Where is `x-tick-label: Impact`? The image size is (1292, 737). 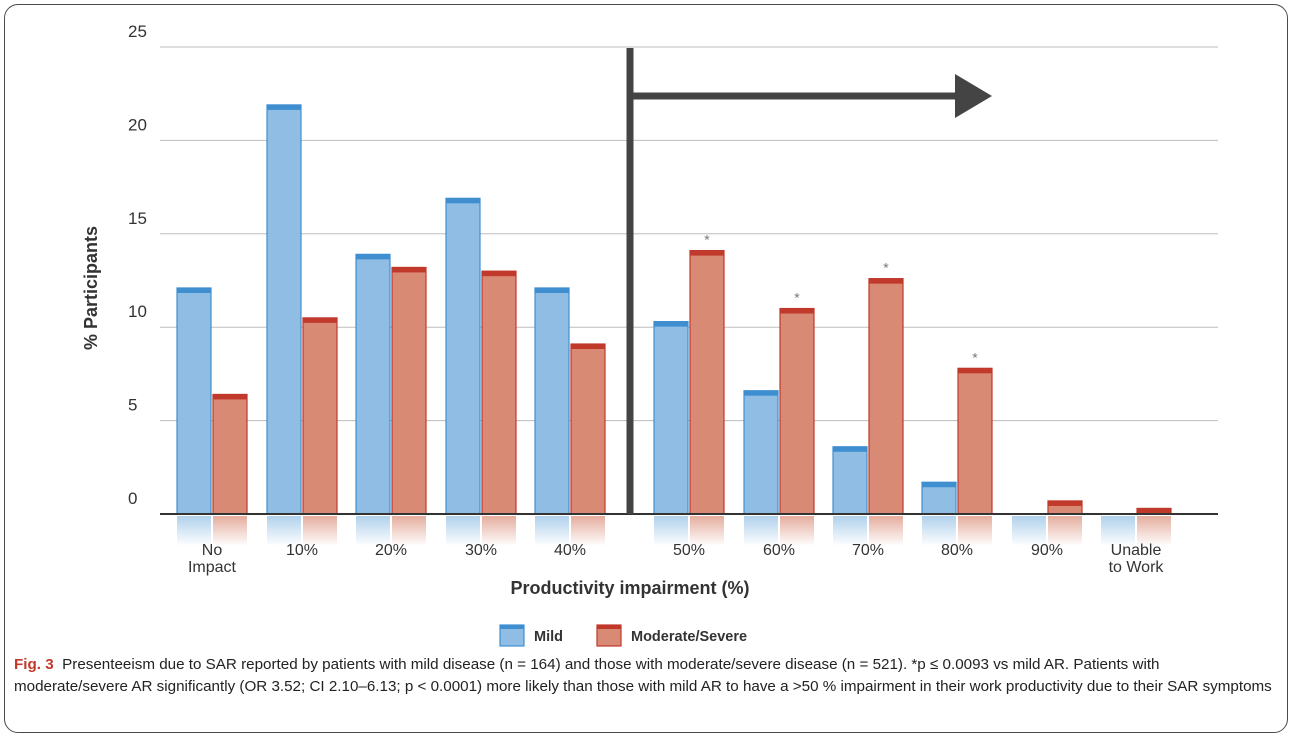 x-tick-label: Impact is located at coordinates (212, 567).